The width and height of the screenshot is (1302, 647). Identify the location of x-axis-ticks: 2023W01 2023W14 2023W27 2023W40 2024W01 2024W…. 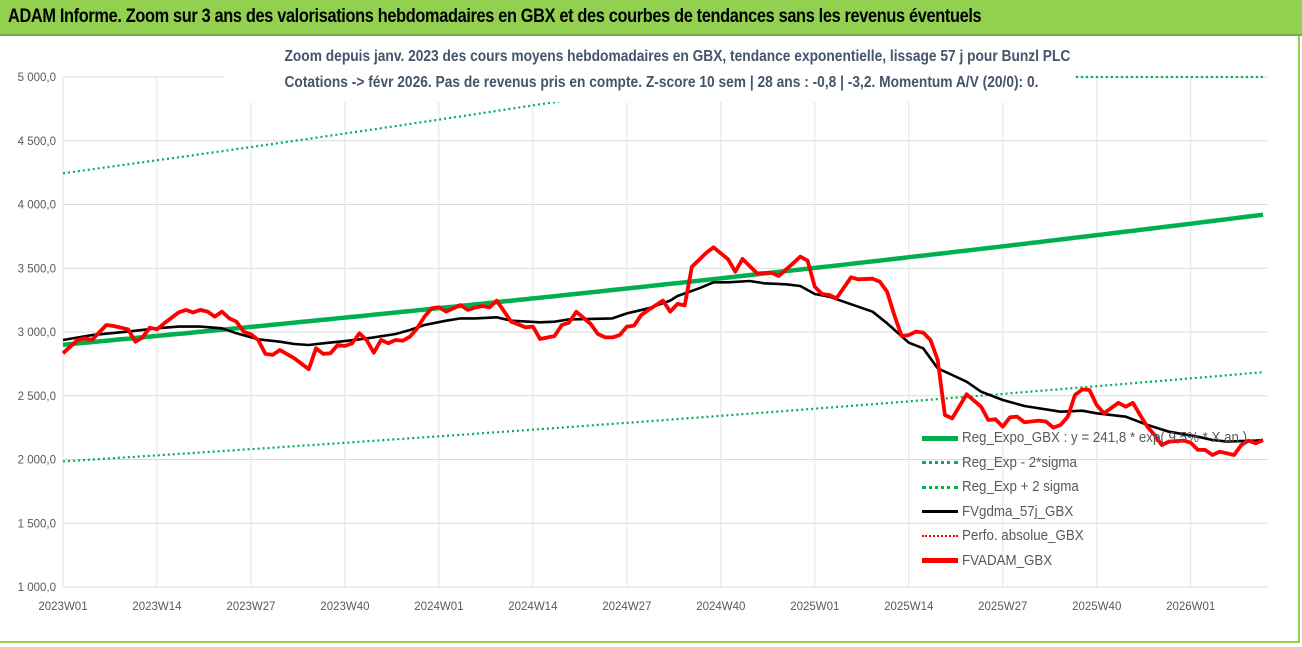
(626, 607).